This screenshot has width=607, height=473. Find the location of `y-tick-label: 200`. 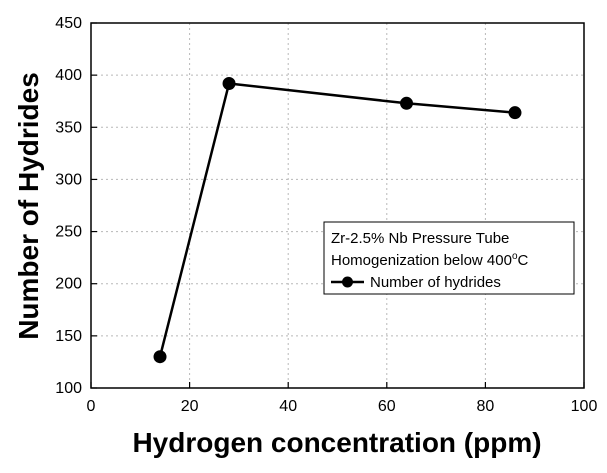

y-tick-label: 200 is located at coordinates (68, 284).